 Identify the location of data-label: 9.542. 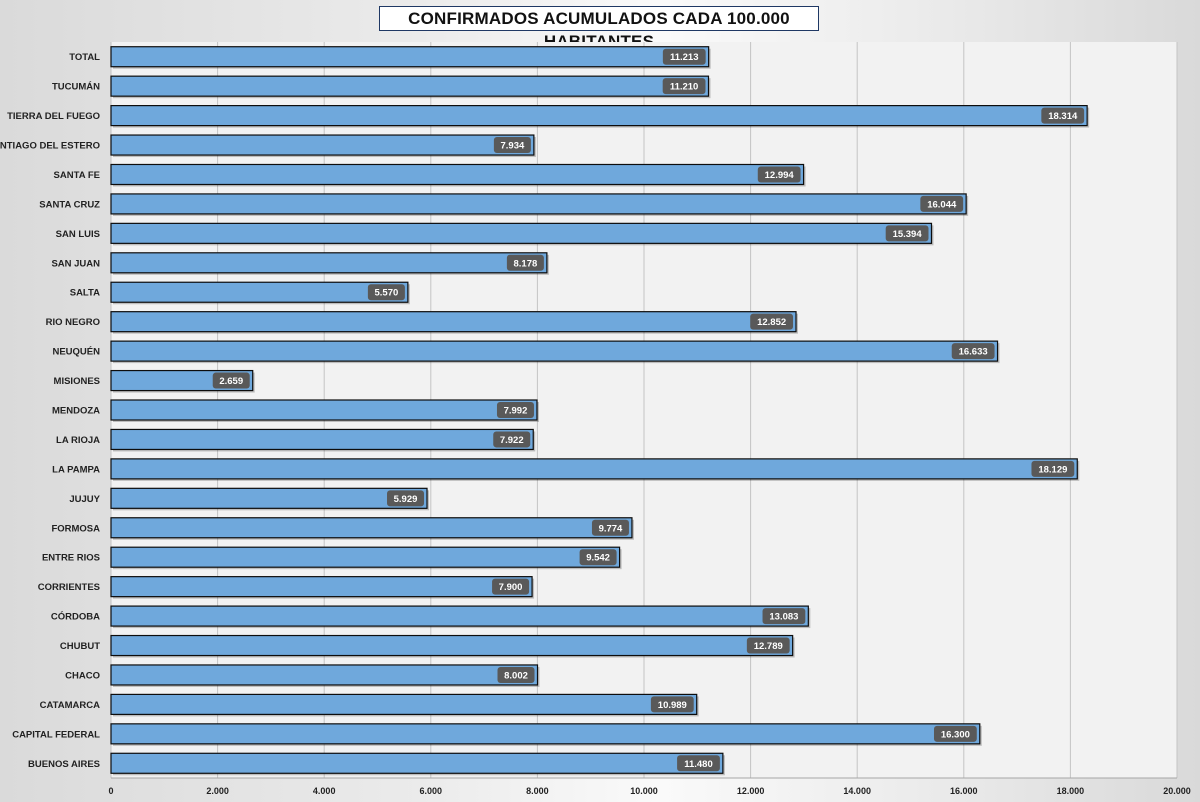
(598, 558).